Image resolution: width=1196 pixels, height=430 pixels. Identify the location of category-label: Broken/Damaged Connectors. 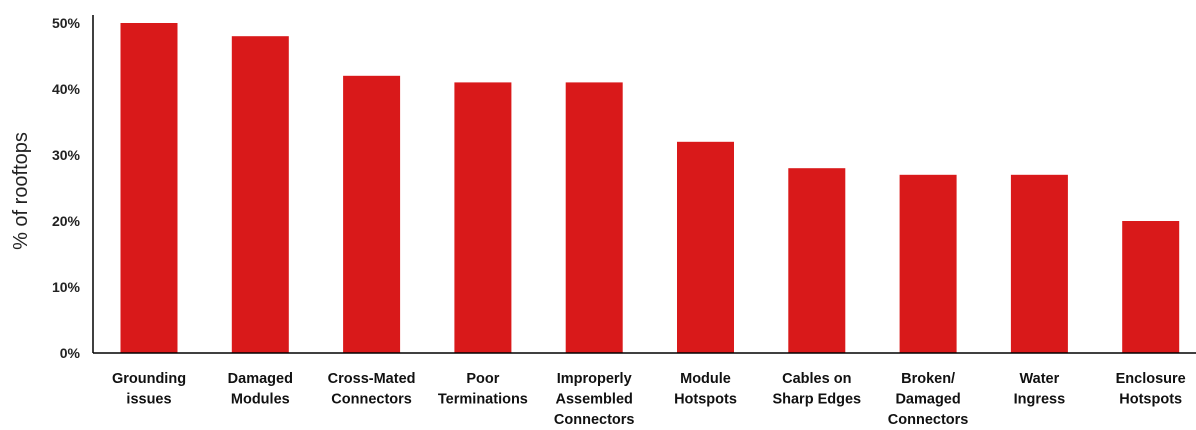
(928, 399).